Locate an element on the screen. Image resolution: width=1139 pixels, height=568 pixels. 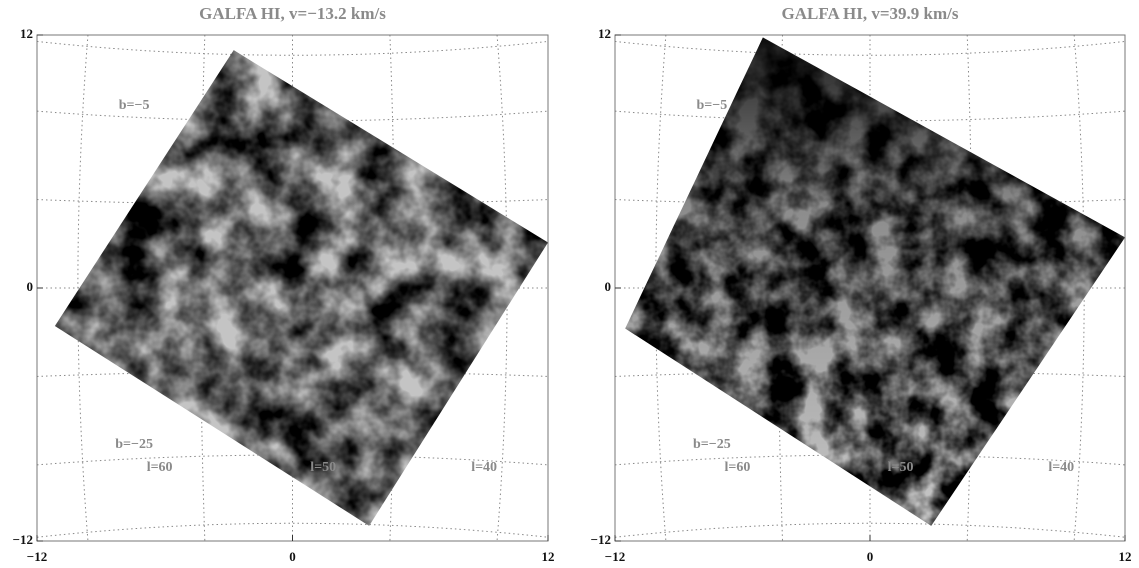
panel-title: GALFA HI, v=−13.2 km/s is located at coordinates (292, 13).